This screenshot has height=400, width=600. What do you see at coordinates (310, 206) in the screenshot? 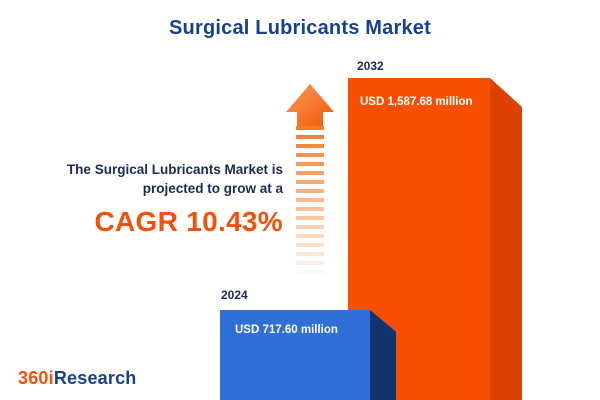
I see `growth-arrow-tail-fade` at bounding box center [310, 206].